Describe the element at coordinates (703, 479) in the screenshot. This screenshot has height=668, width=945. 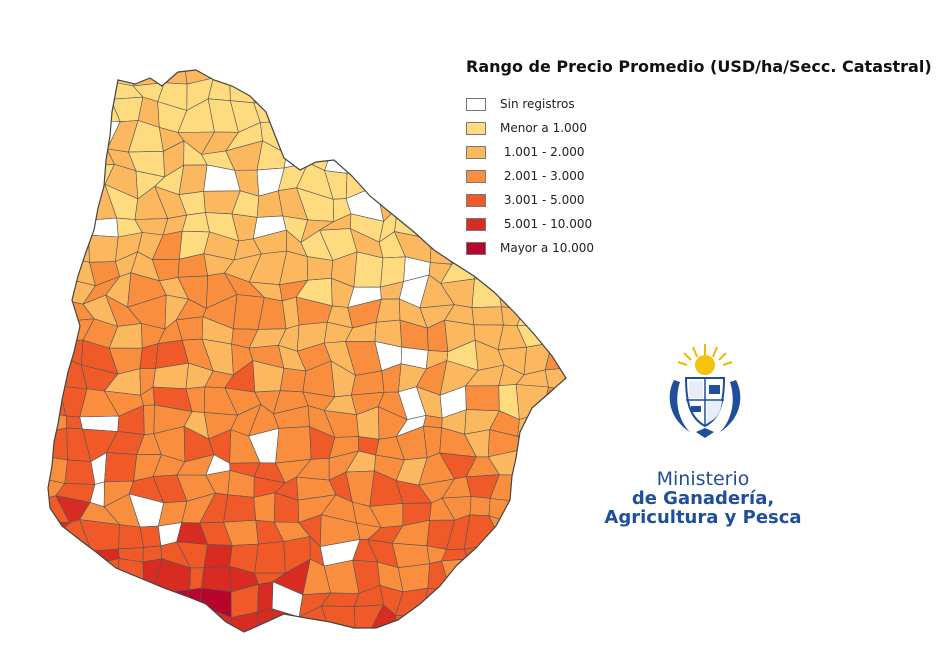
I see `ministry-line-1: Ministerio` at that location.